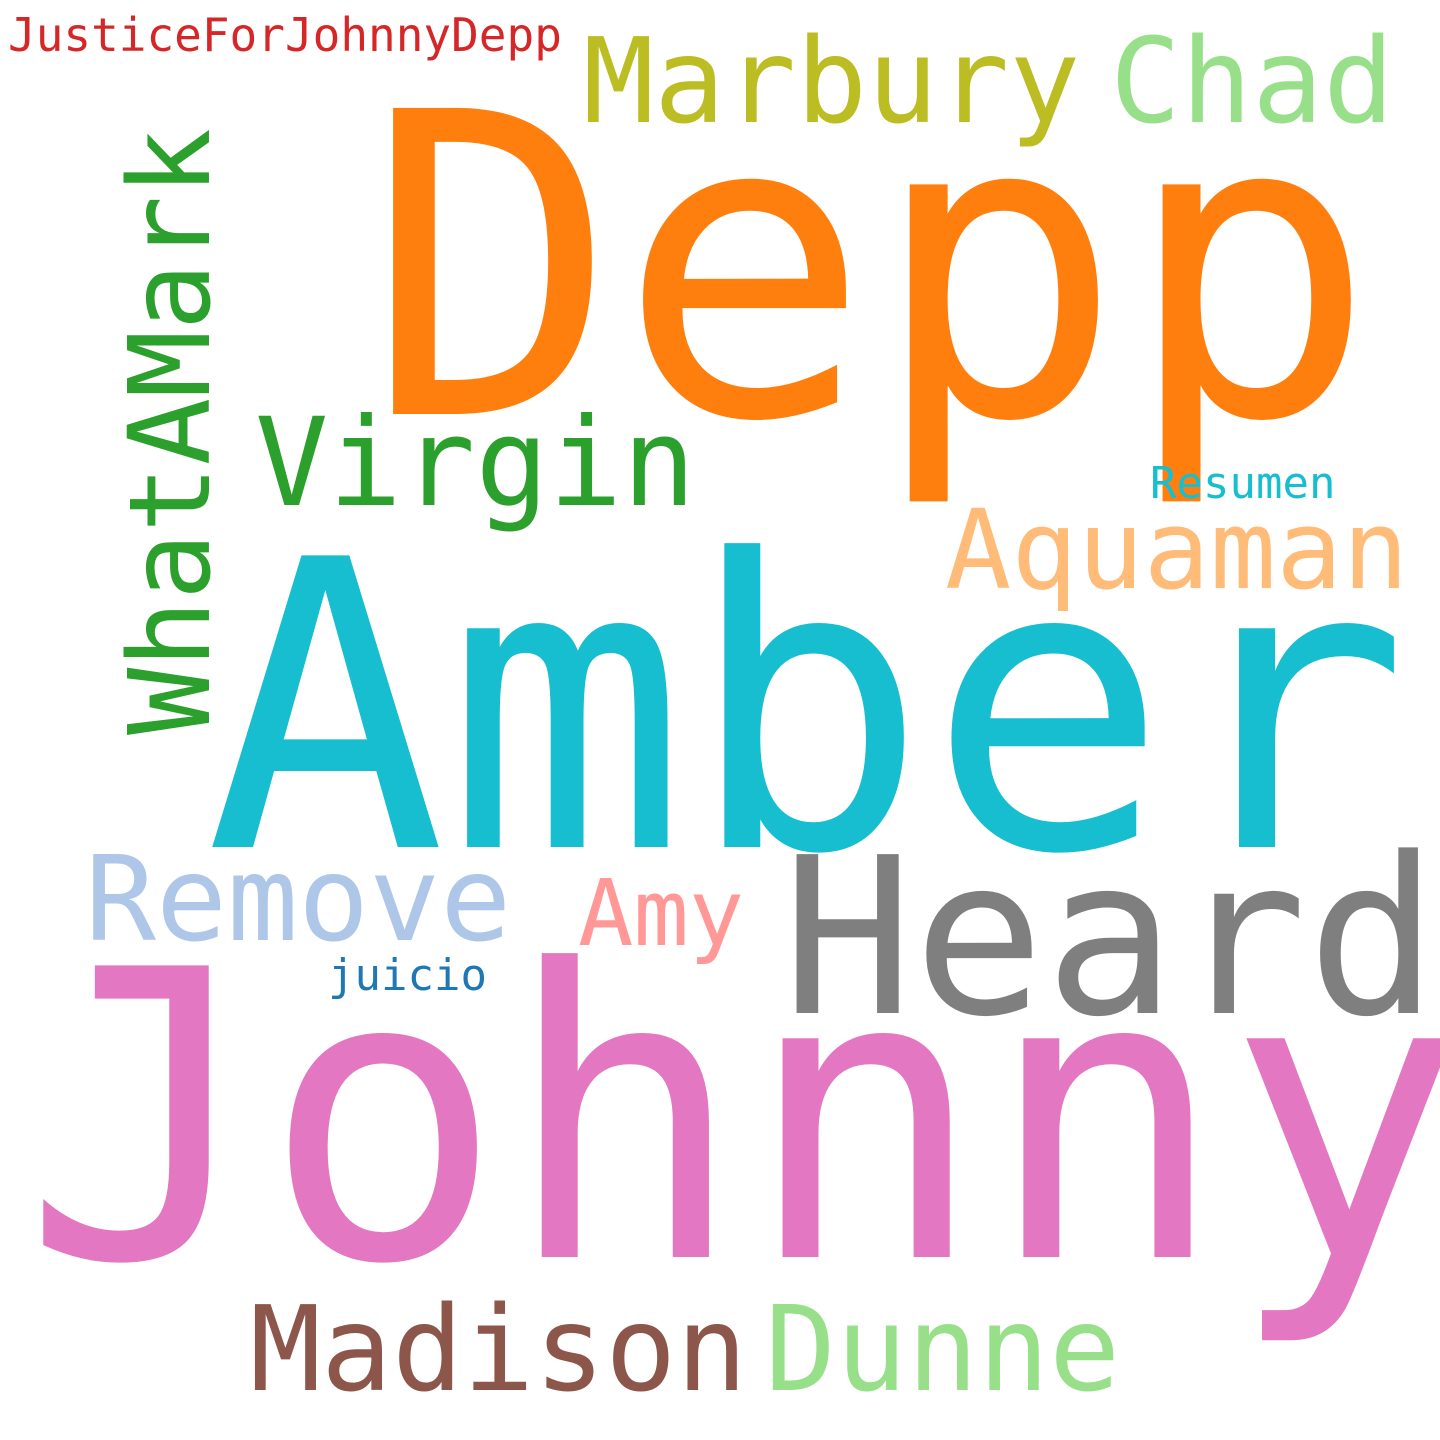  Describe the element at coordinates (298, 899) in the screenshot. I see `word-remove: Remove` at that location.